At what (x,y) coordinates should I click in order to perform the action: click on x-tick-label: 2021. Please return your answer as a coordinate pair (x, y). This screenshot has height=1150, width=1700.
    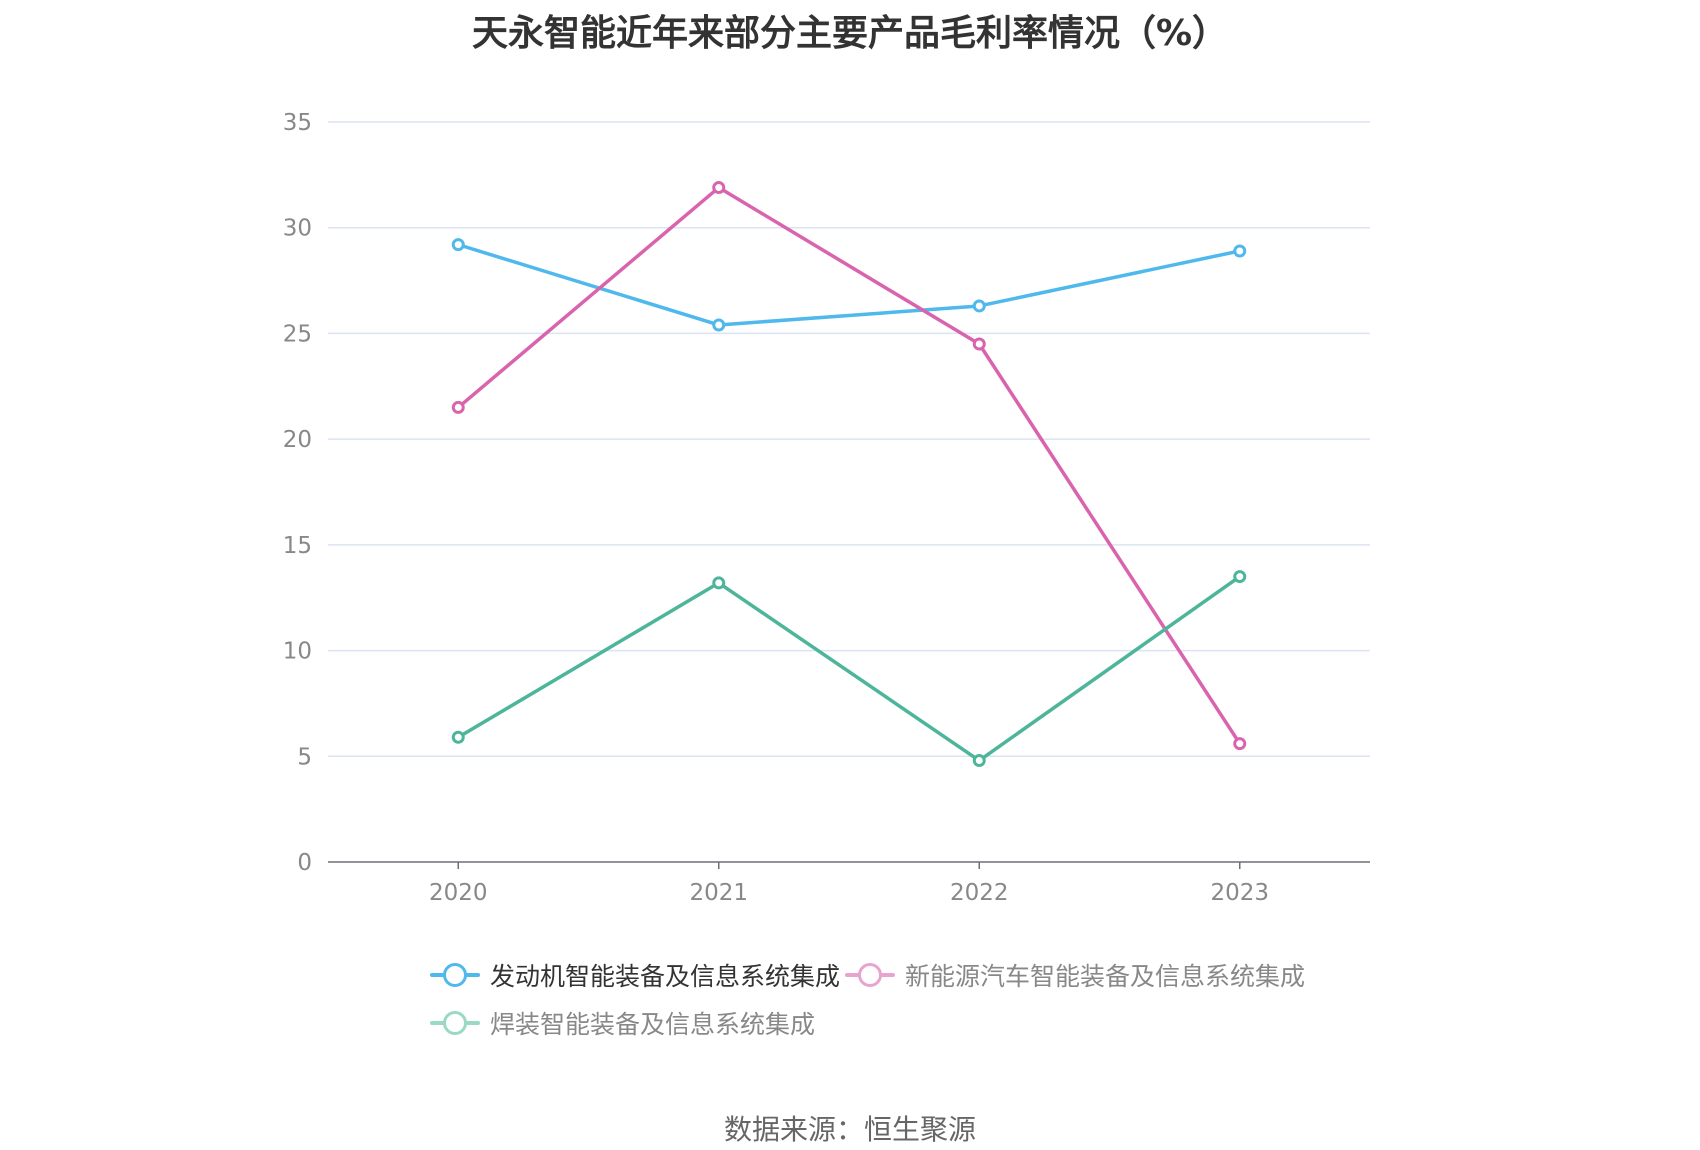
    Looking at the image, I should click on (718, 893).